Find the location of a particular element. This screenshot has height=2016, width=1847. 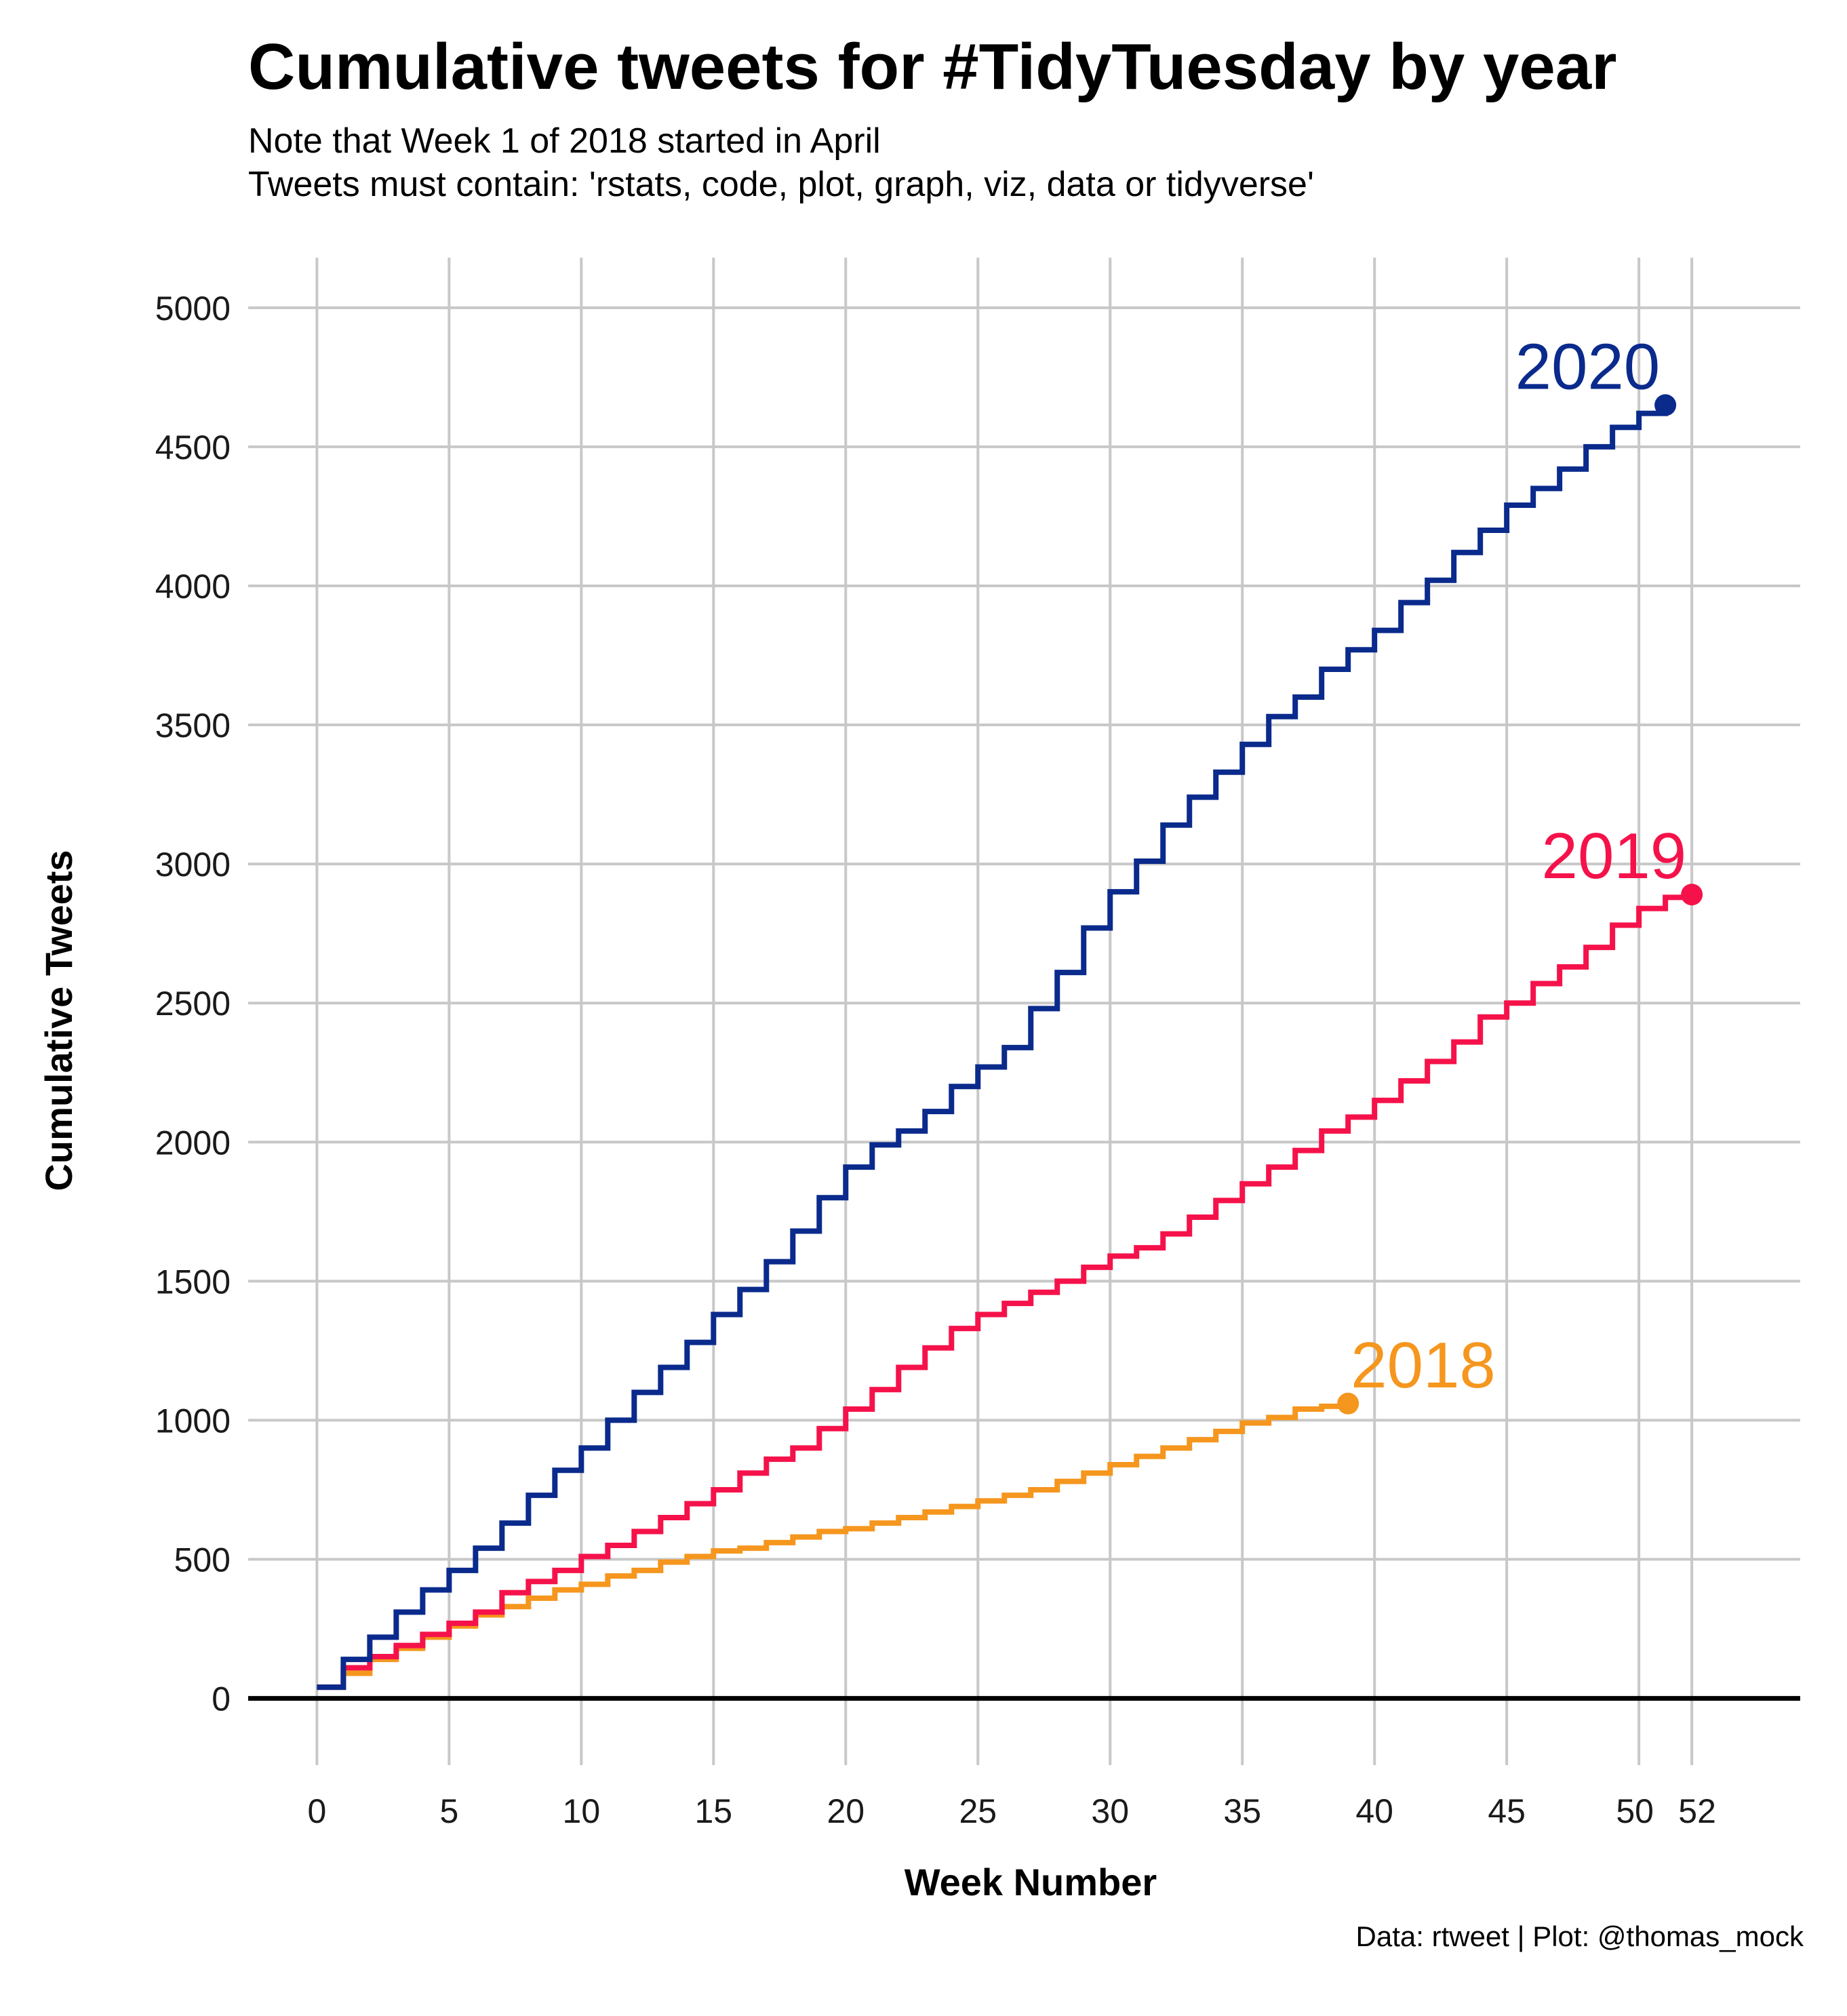

y-tick-0: 0 is located at coordinates (221, 1699).